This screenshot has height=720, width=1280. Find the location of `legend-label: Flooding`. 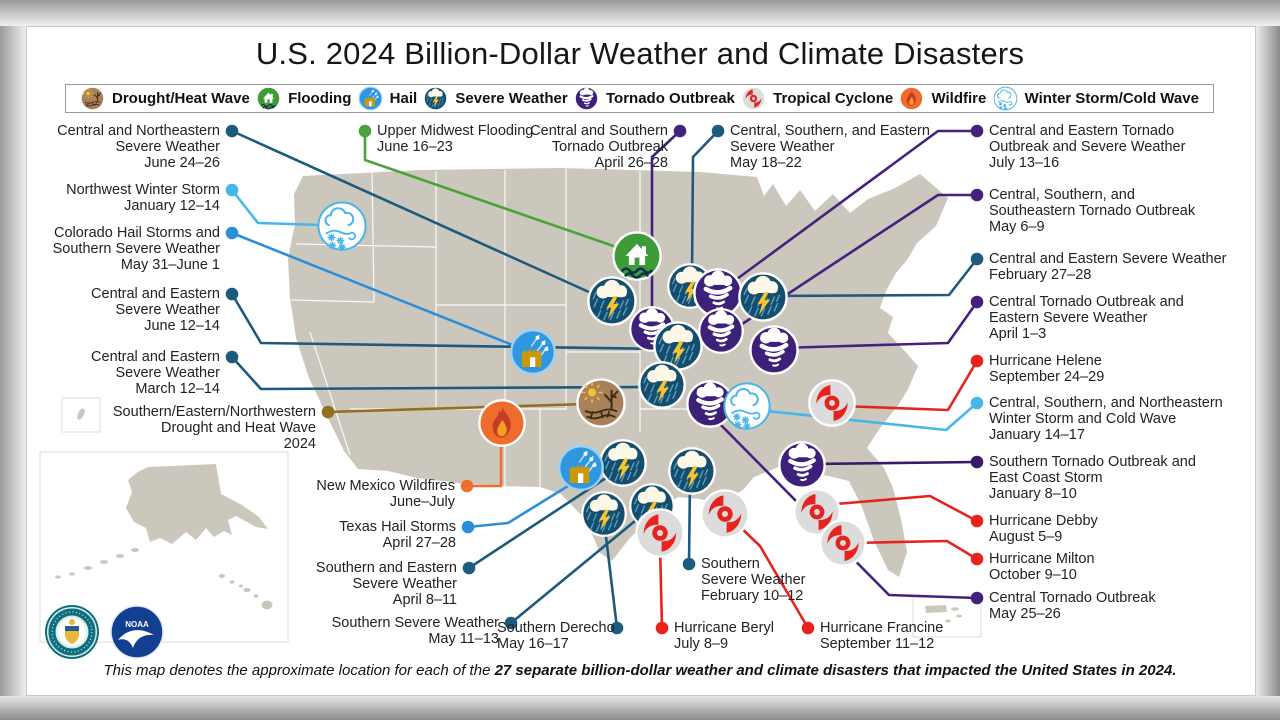

legend-label: Flooding is located at coordinates (320, 98).